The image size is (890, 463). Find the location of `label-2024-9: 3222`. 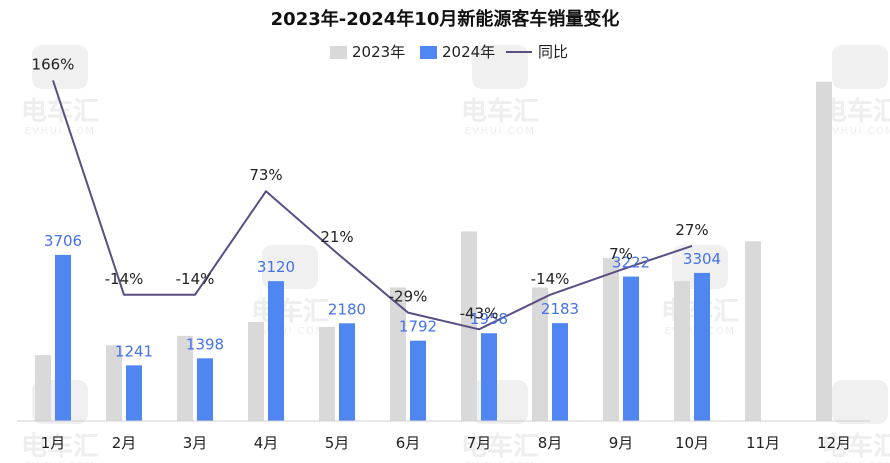

label-2024-9: 3222 is located at coordinates (631, 263).